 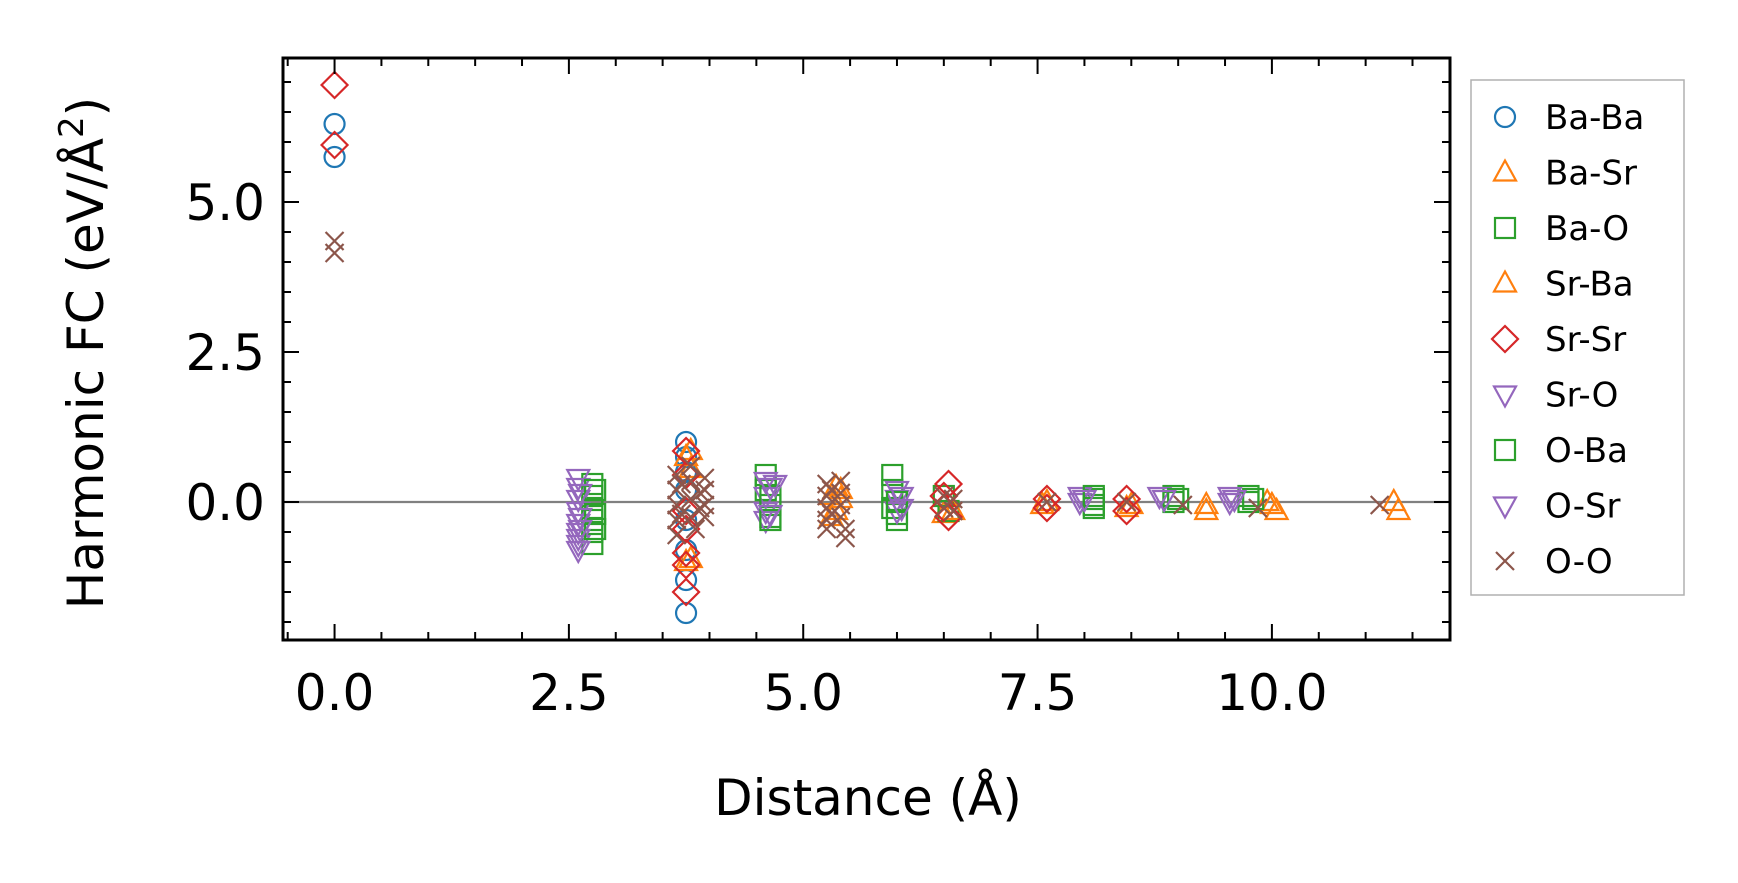 I want to click on legend-marker-sr-ba, so click(x=1505, y=281).